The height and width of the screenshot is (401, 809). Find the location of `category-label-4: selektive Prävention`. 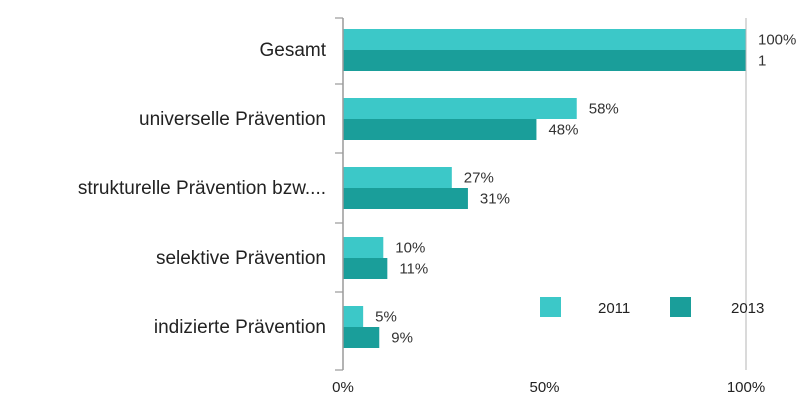

category-label-4: selektive Prävention is located at coordinates (241, 258).